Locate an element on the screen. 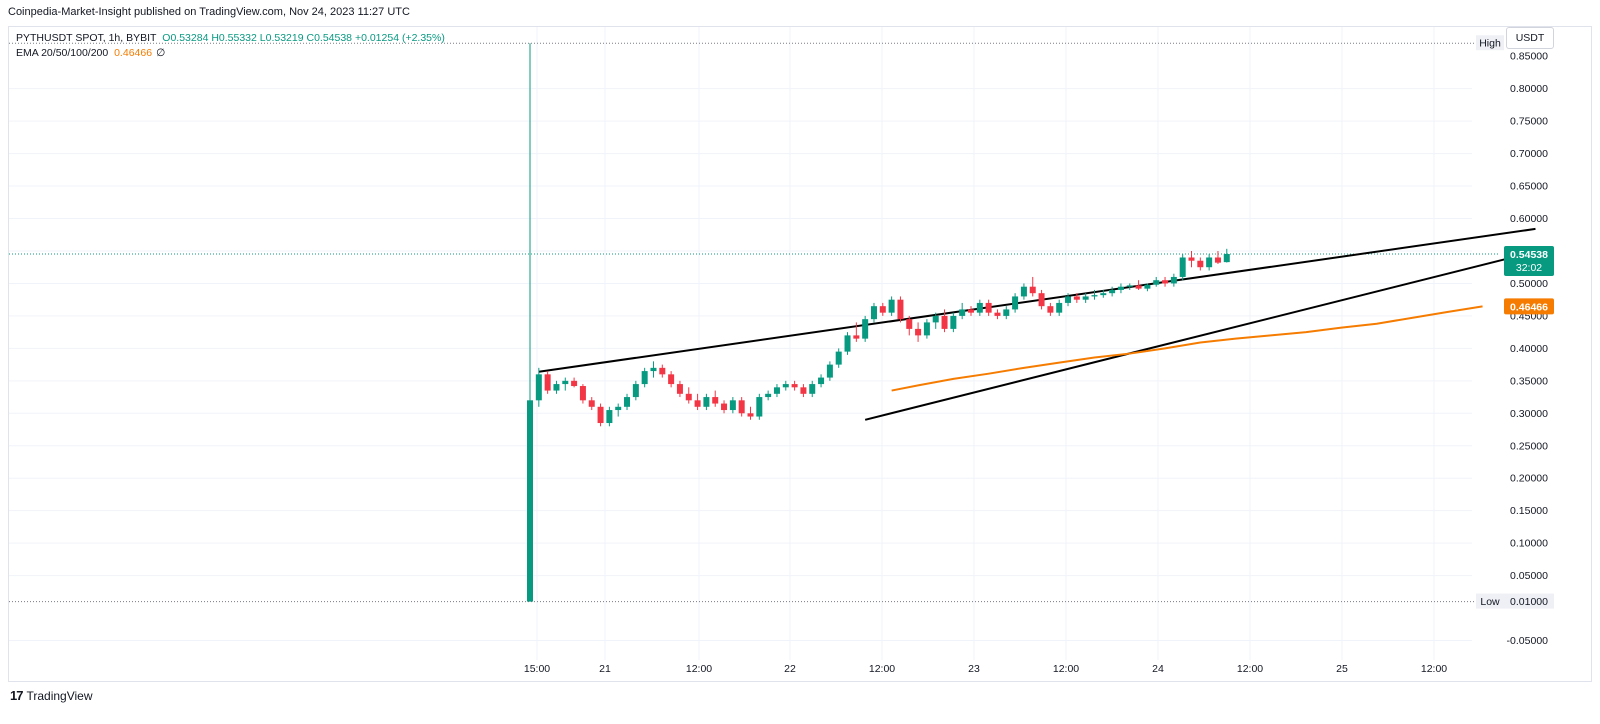 The height and width of the screenshot is (724, 1600). time-tick-label: 23 is located at coordinates (974, 669).